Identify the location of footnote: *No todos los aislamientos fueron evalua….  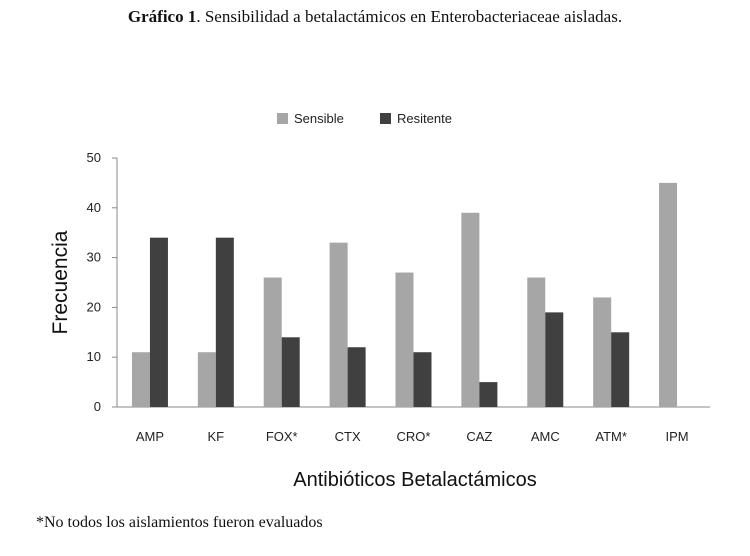
(179, 522).